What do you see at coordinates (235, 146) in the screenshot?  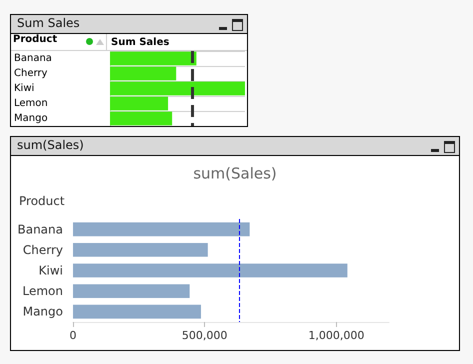 I see `chart-title: sum(Sales)` at bounding box center [235, 146].